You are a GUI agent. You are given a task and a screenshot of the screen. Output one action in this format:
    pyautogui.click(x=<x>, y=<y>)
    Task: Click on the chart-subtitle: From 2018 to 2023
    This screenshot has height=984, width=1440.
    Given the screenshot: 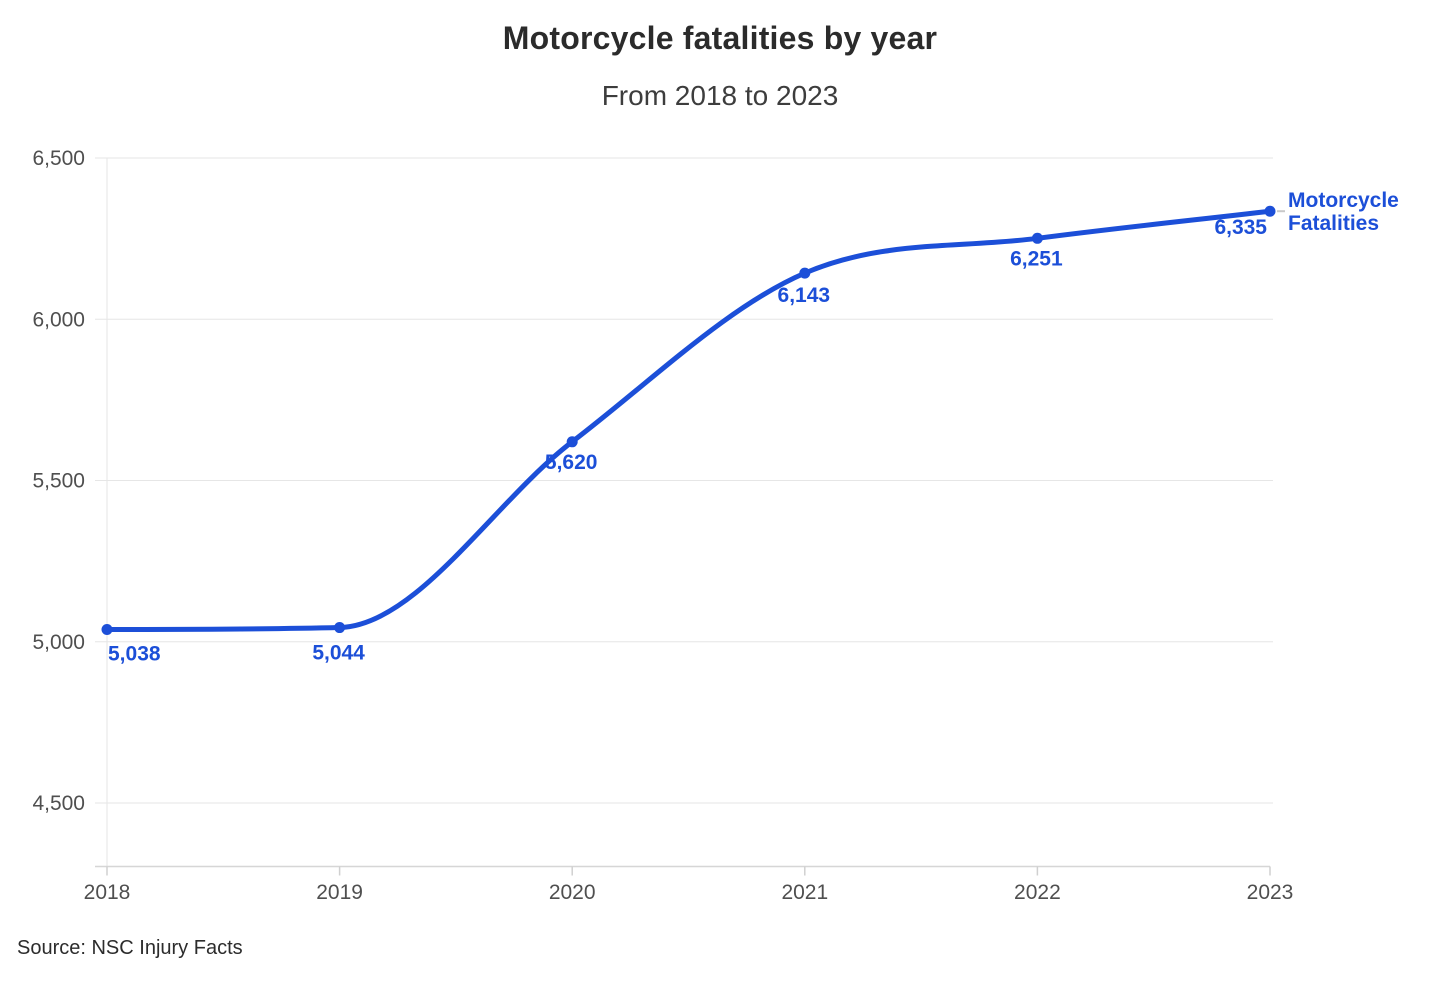 What is the action you would take?
    pyautogui.click(x=720, y=95)
    